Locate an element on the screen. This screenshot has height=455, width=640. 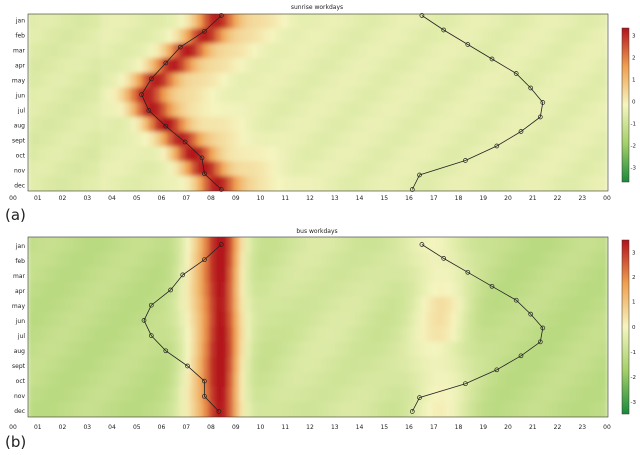
panel-b-x-tick: 22 is located at coordinates (558, 427).